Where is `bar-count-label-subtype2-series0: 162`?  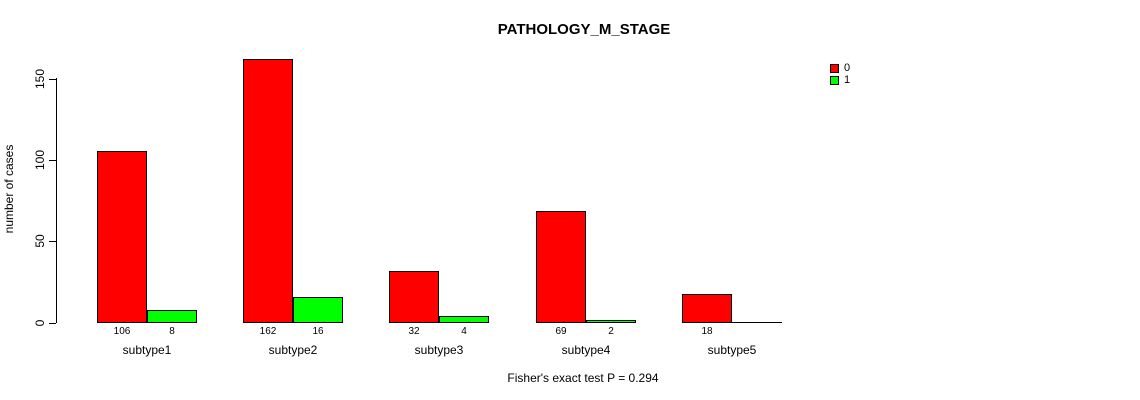
bar-count-label-subtype2-series0: 162 is located at coordinates (268, 331).